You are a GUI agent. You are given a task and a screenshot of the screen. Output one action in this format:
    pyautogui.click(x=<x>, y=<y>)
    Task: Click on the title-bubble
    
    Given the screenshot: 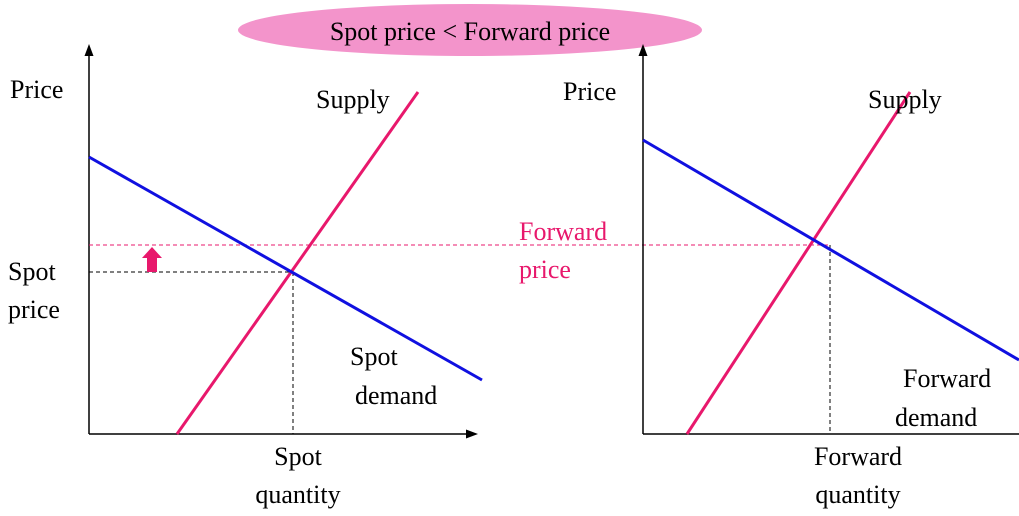 What is the action you would take?
    pyautogui.click(x=470, y=30)
    